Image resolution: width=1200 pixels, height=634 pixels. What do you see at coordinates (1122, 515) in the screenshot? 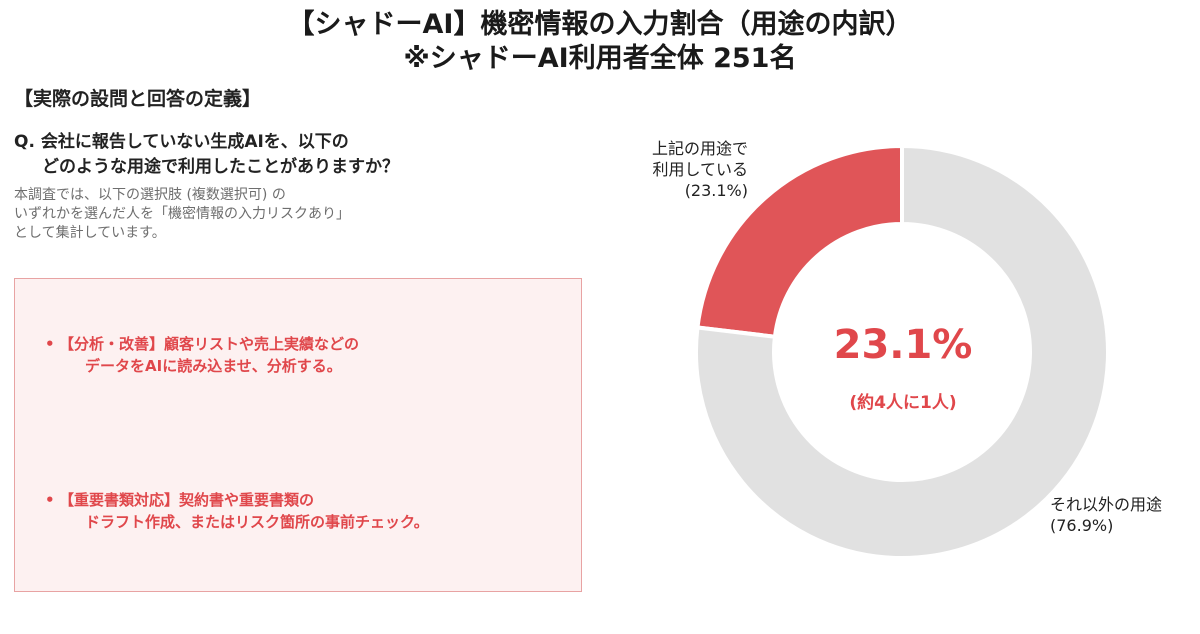
I see `slice-label-other: それ以外の用途 (76.9%)` at bounding box center [1122, 515].